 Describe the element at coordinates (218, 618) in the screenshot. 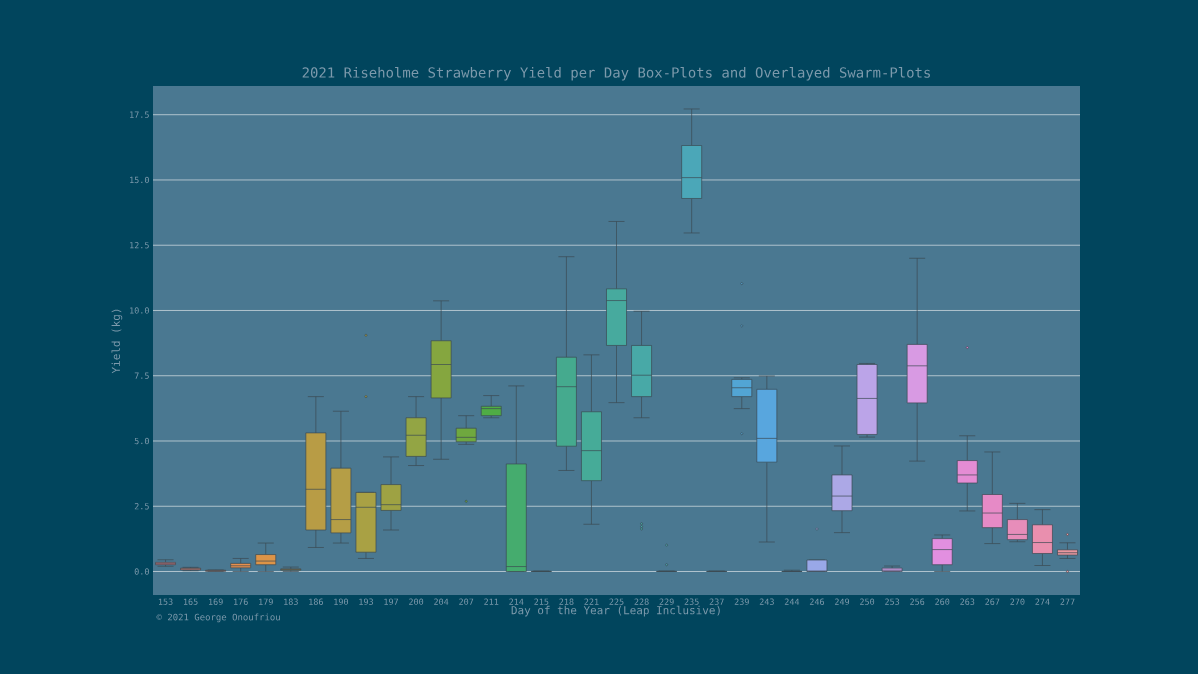

I see `text: © 2021 George Onoufriou` at that location.